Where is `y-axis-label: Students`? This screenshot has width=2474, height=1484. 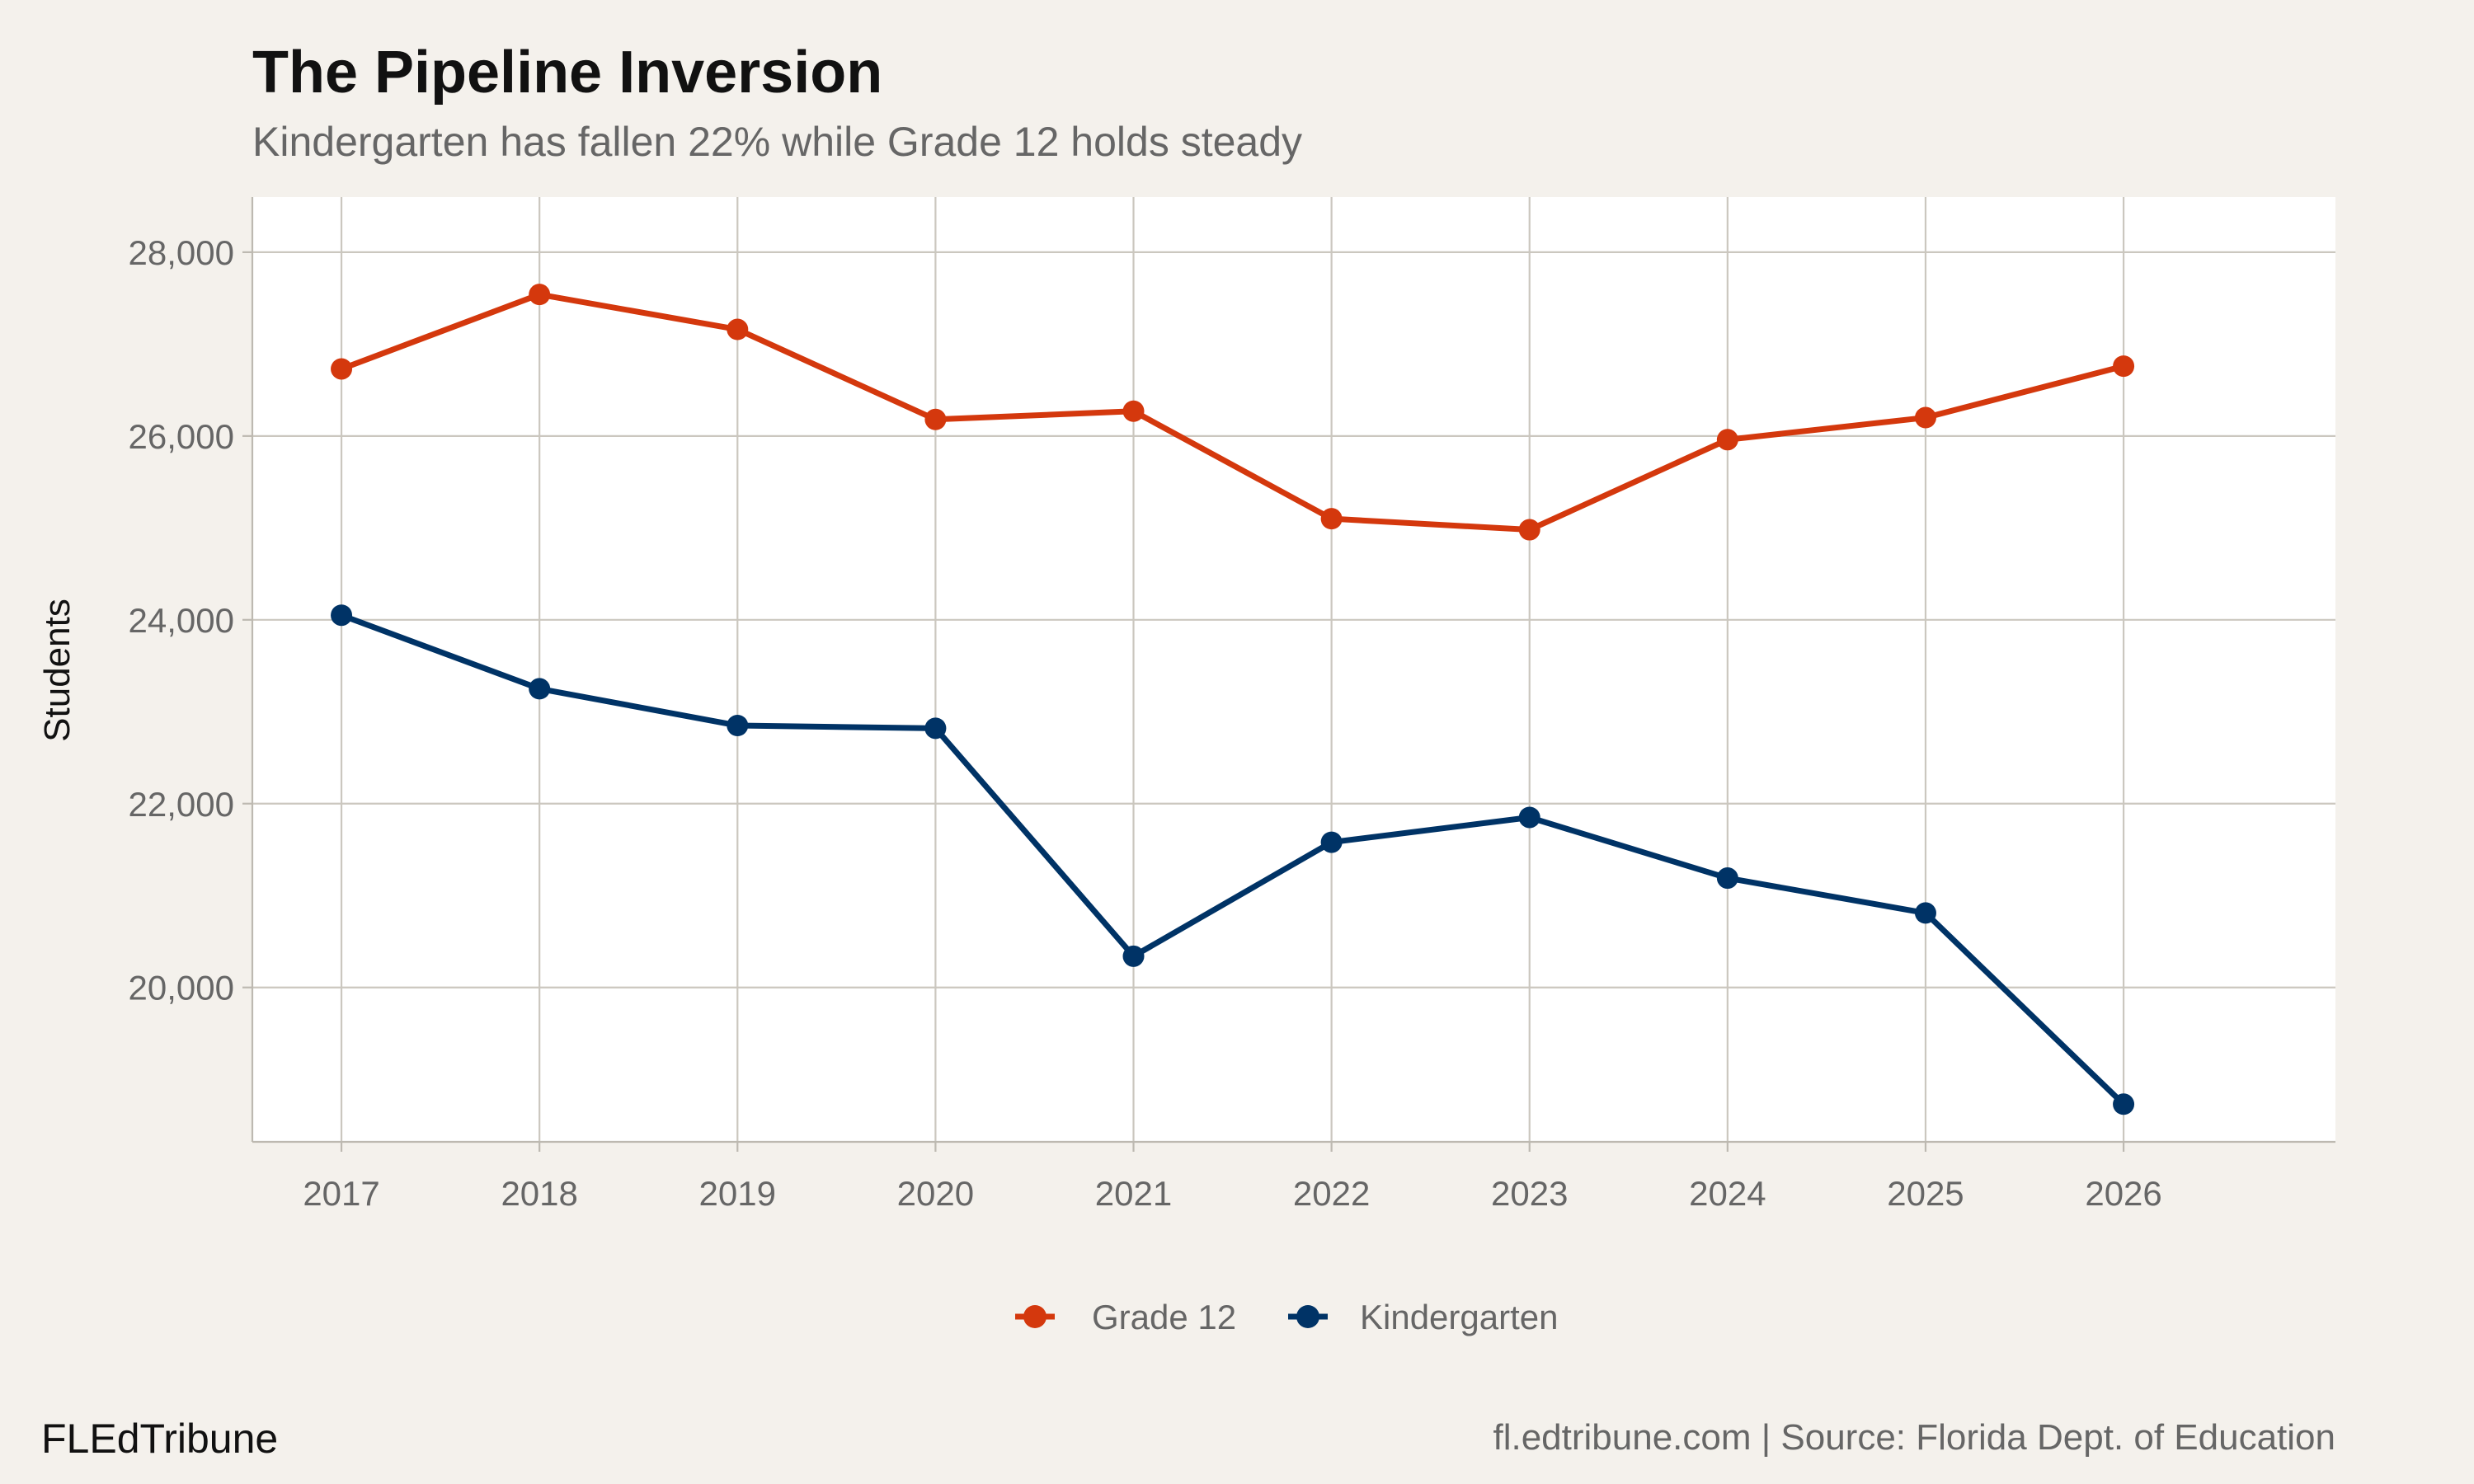
y-axis-label: Students is located at coordinates (57, 670).